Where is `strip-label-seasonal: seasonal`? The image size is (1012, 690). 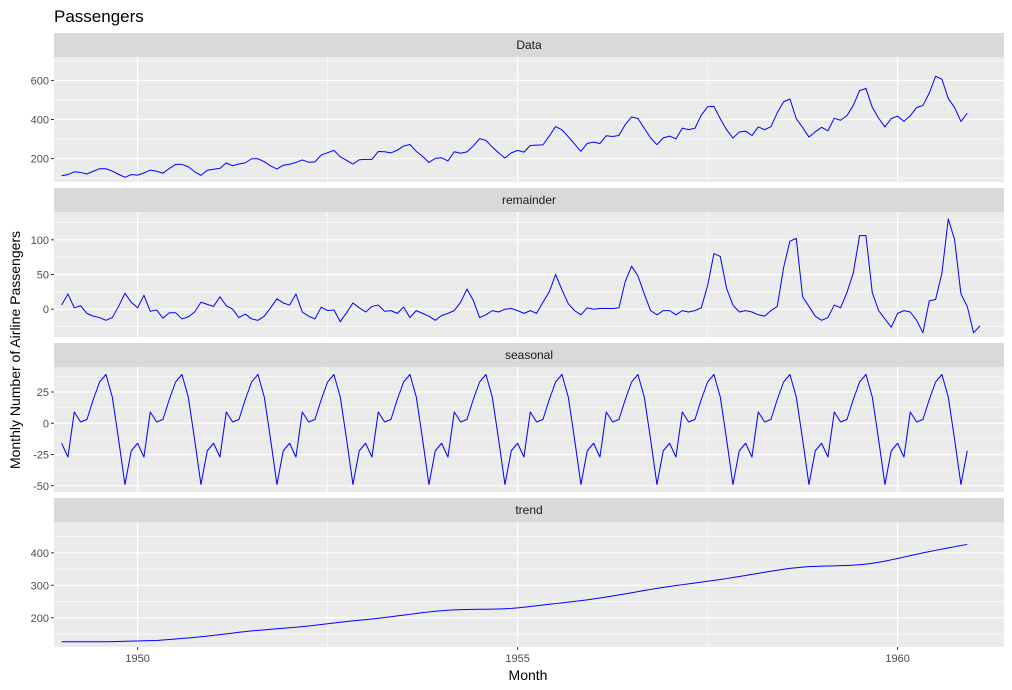
strip-label-seasonal: seasonal is located at coordinates (529, 355).